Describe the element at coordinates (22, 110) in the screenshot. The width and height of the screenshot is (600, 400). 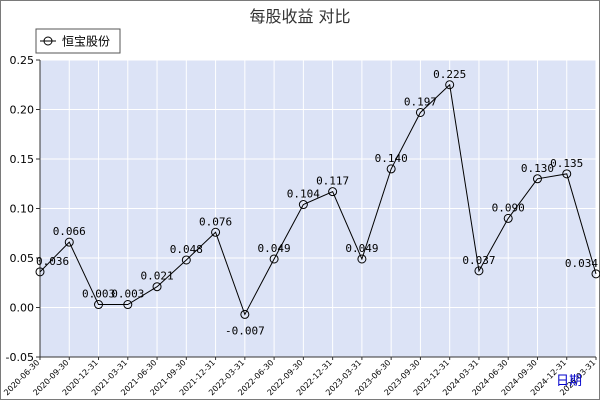
I see `y-tick-label: 0.20` at that location.